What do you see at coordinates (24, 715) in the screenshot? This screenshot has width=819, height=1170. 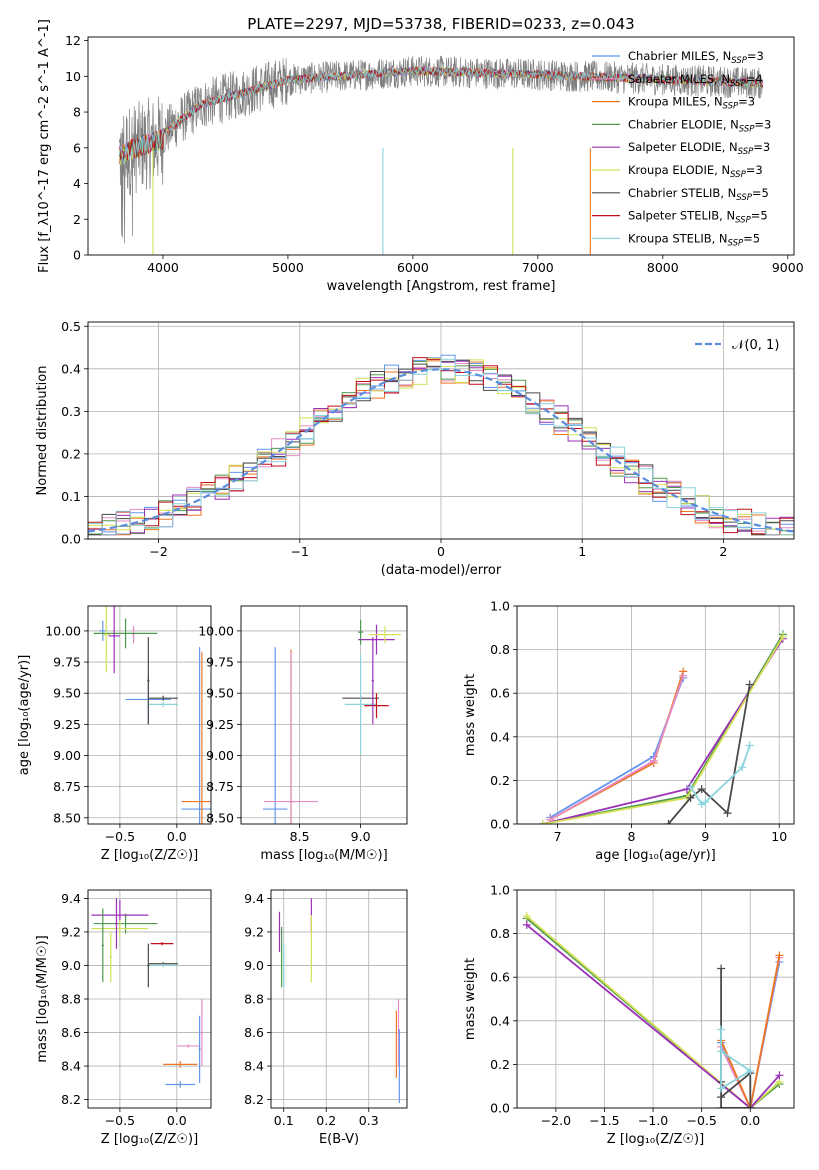 I see `age-vs-z-ylabel: age [log₁₀(age/yr)]` at bounding box center [24, 715].